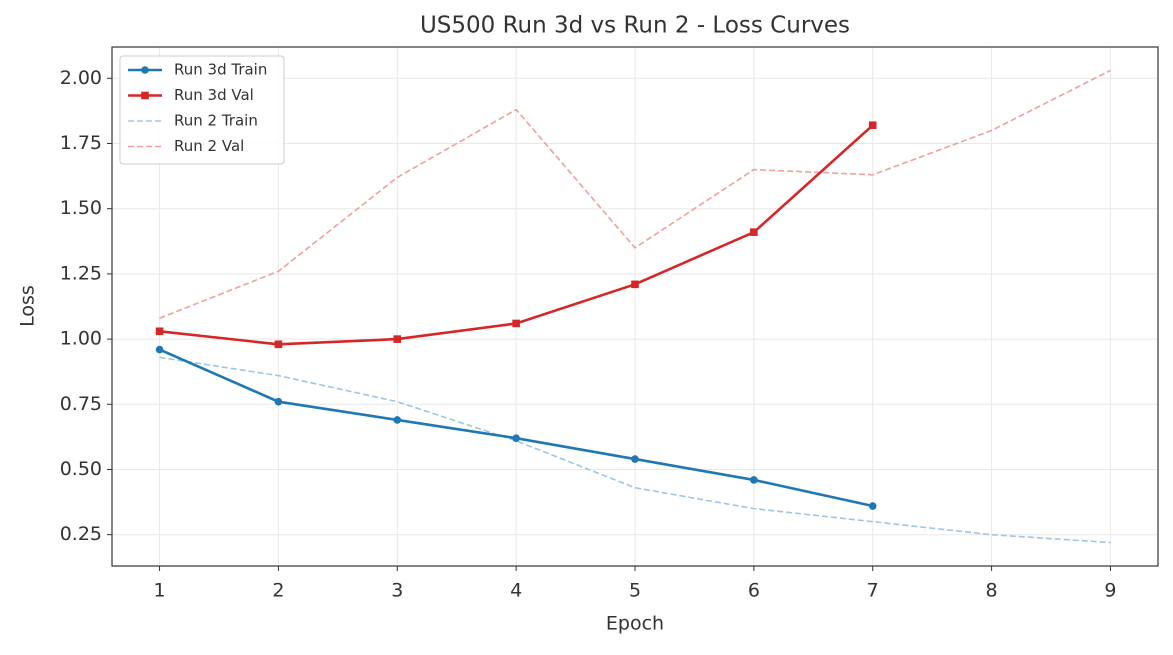 The height and width of the screenshot is (655, 1173). What do you see at coordinates (220, 70) in the screenshot?
I see `legend-label: Run 3d Train` at bounding box center [220, 70].